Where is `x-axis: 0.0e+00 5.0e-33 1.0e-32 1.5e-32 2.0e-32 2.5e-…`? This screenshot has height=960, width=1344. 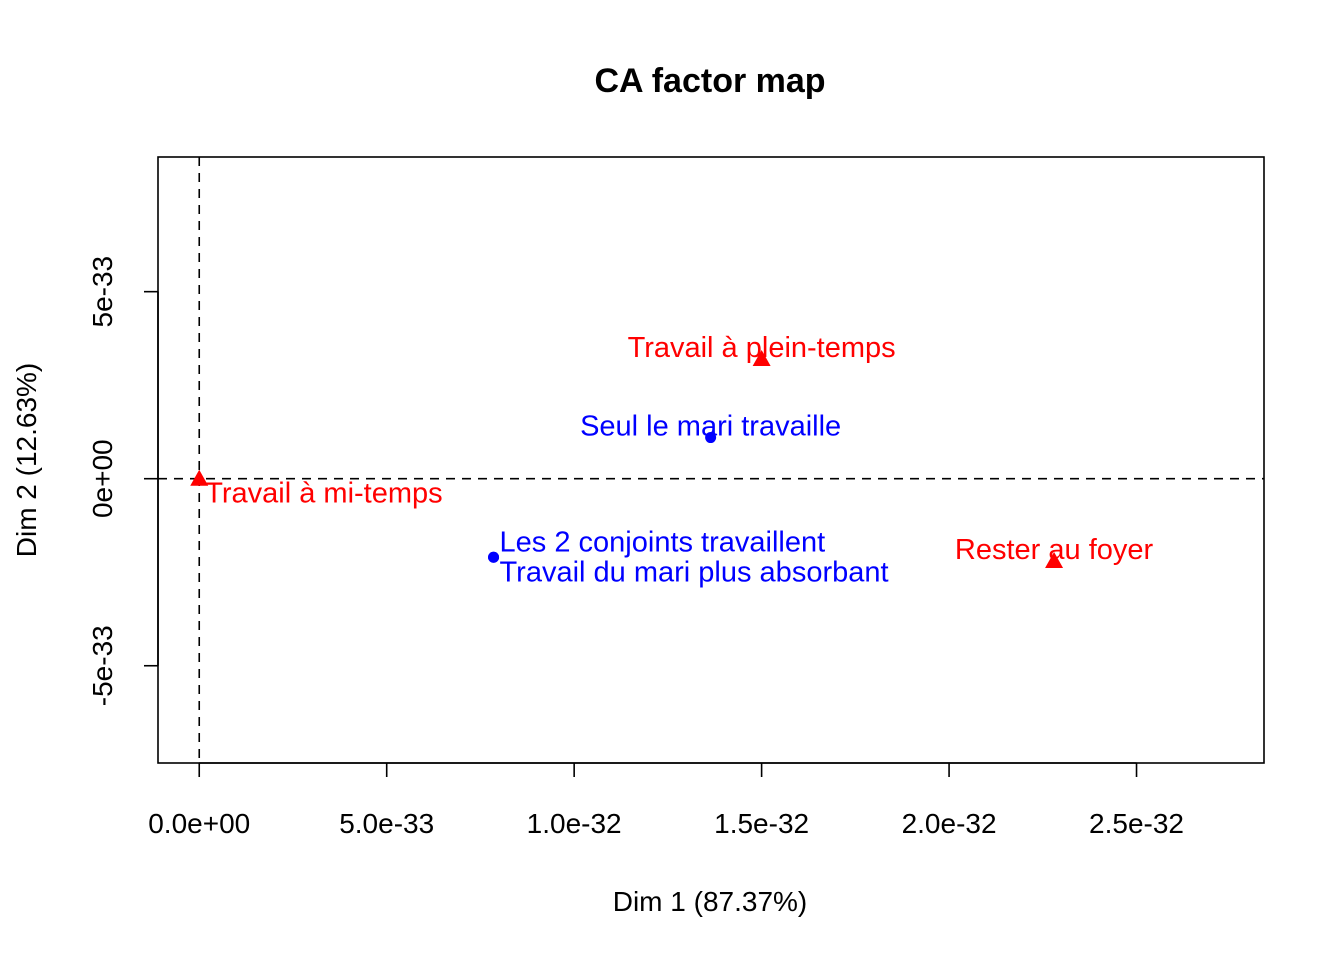 x-axis: 0.0e+00 5.0e-33 1.0e-32 1.5e-32 2.0e-32 2.5e-… is located at coordinates (666, 800).